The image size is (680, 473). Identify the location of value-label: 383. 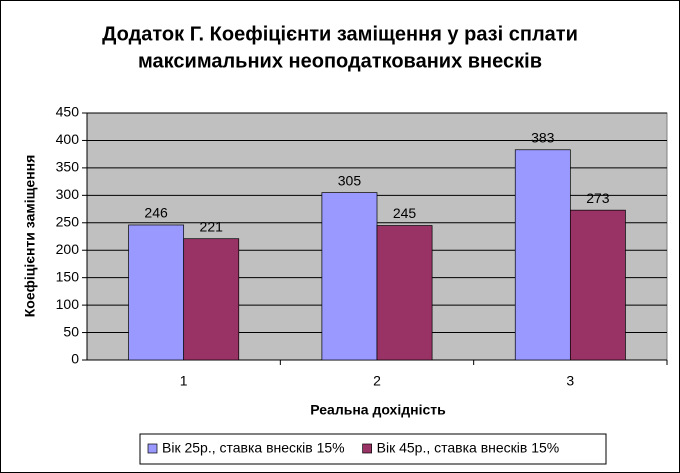
(543, 137).